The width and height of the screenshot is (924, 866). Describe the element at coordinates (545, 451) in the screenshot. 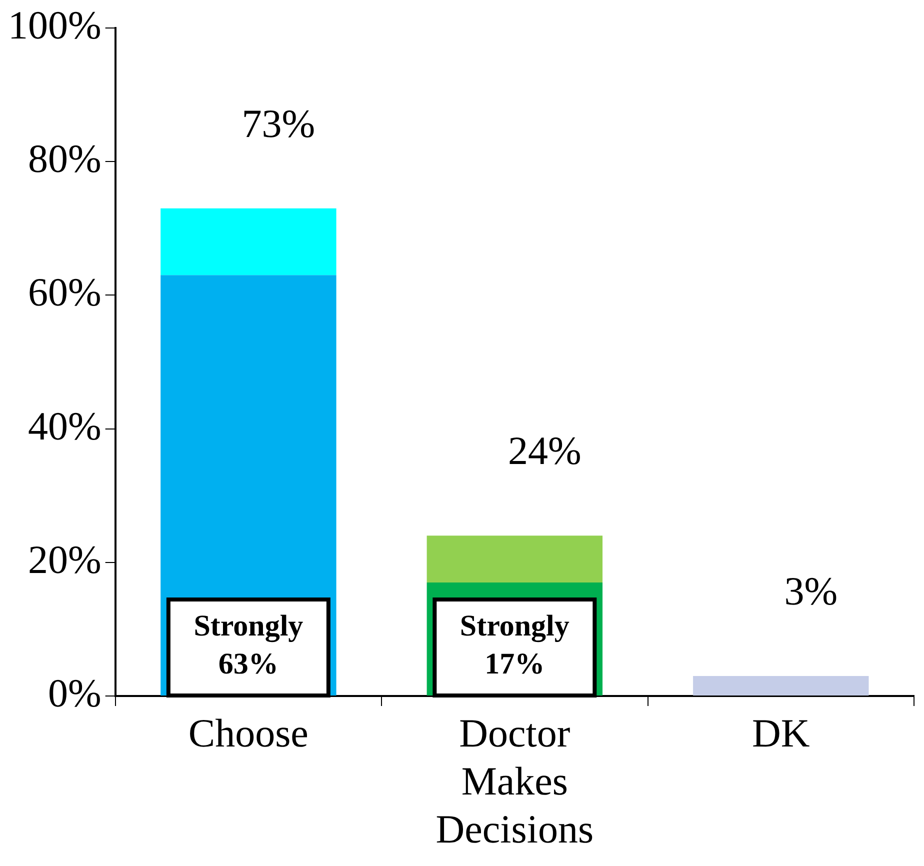

I see `total-label: 24%` at that location.